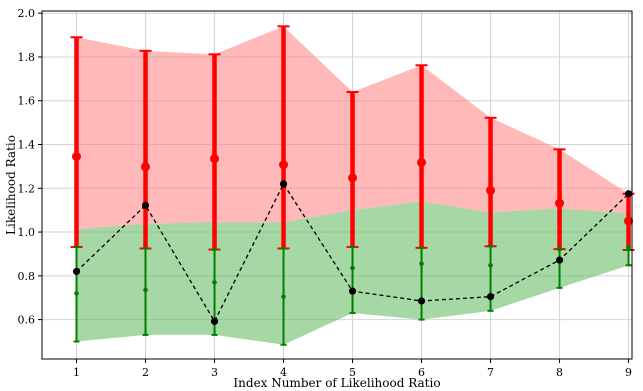 The width and height of the screenshot is (643, 391). I want to click on x-tick-label: 5, so click(352, 372).